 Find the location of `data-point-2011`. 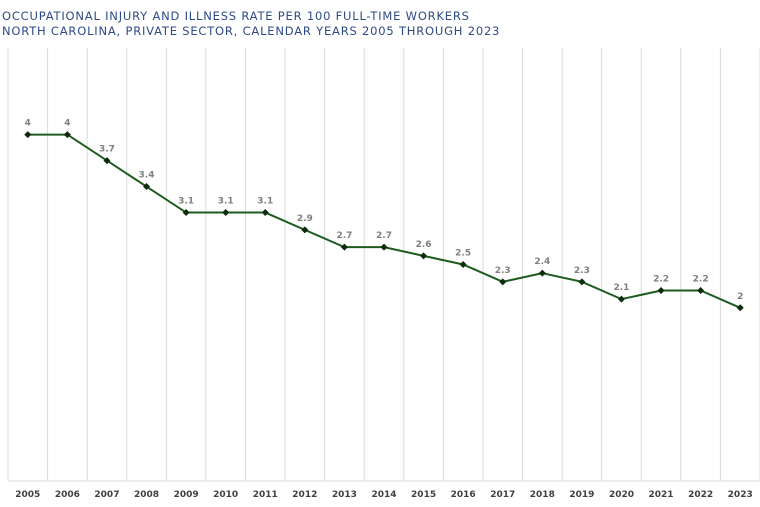

data-point-2011 is located at coordinates (265, 213).